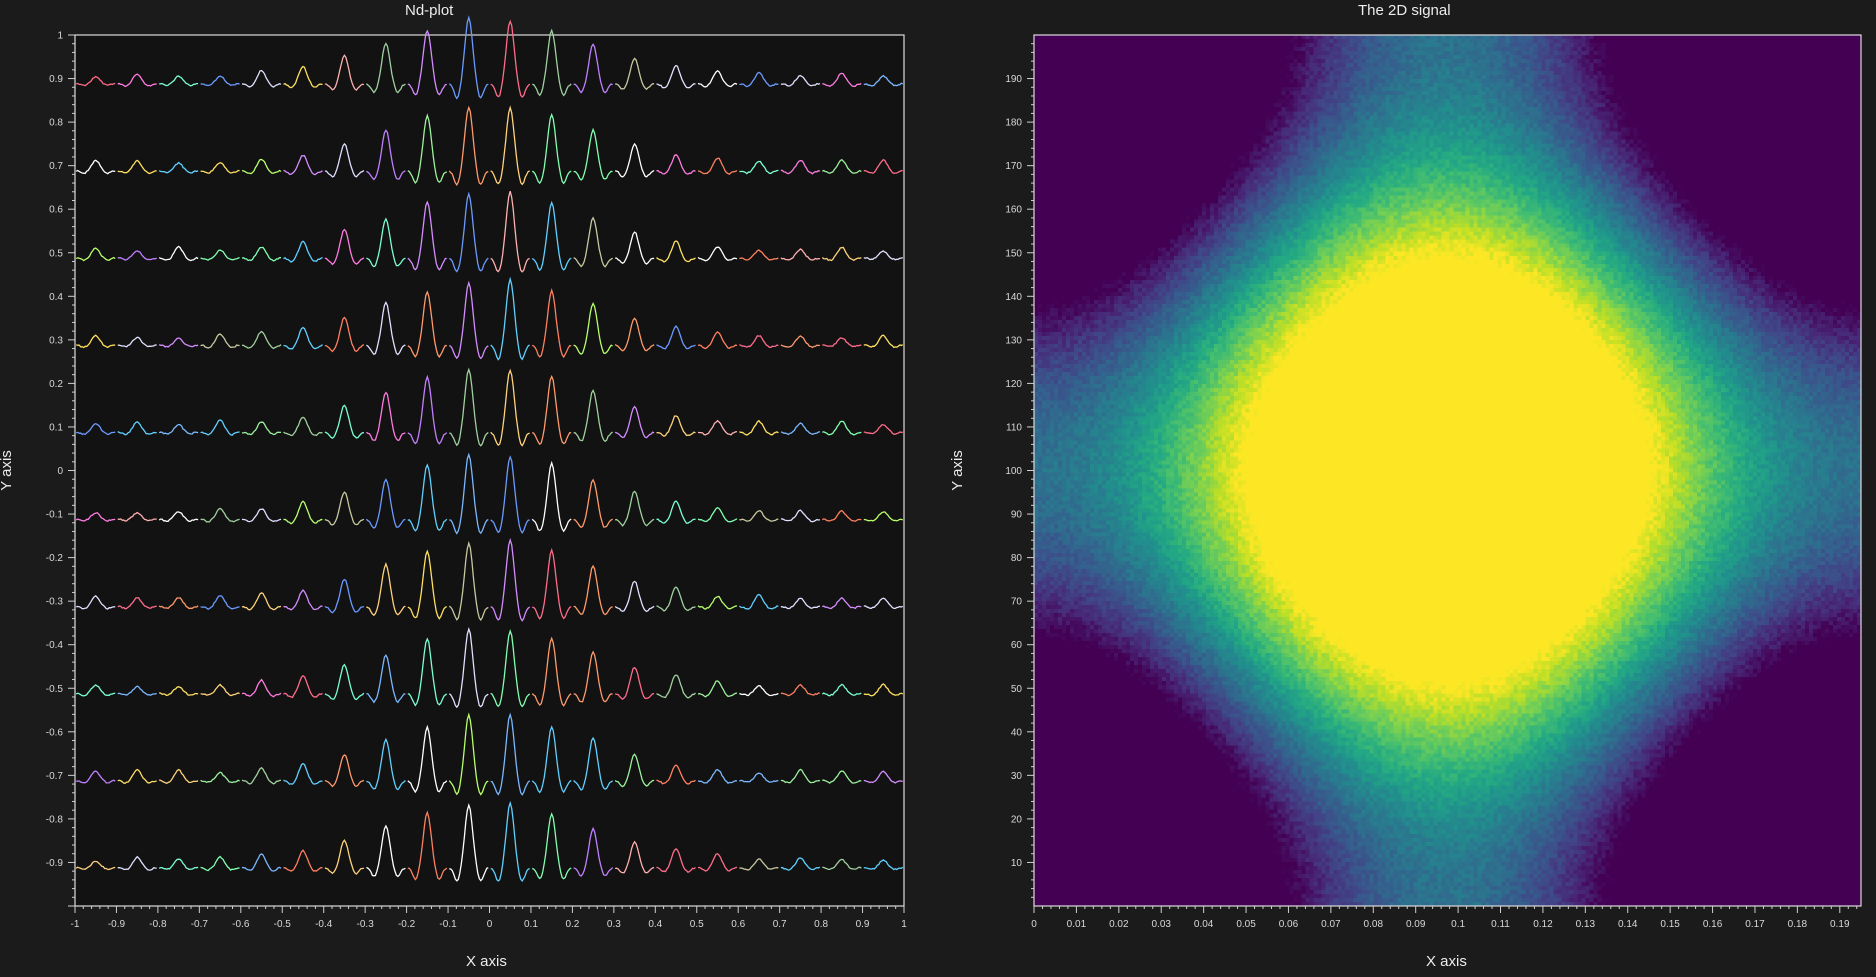 Image resolution: width=1876 pixels, height=977 pixels. I want to click on nd-plot-y-tick-label: 0, so click(60, 471).